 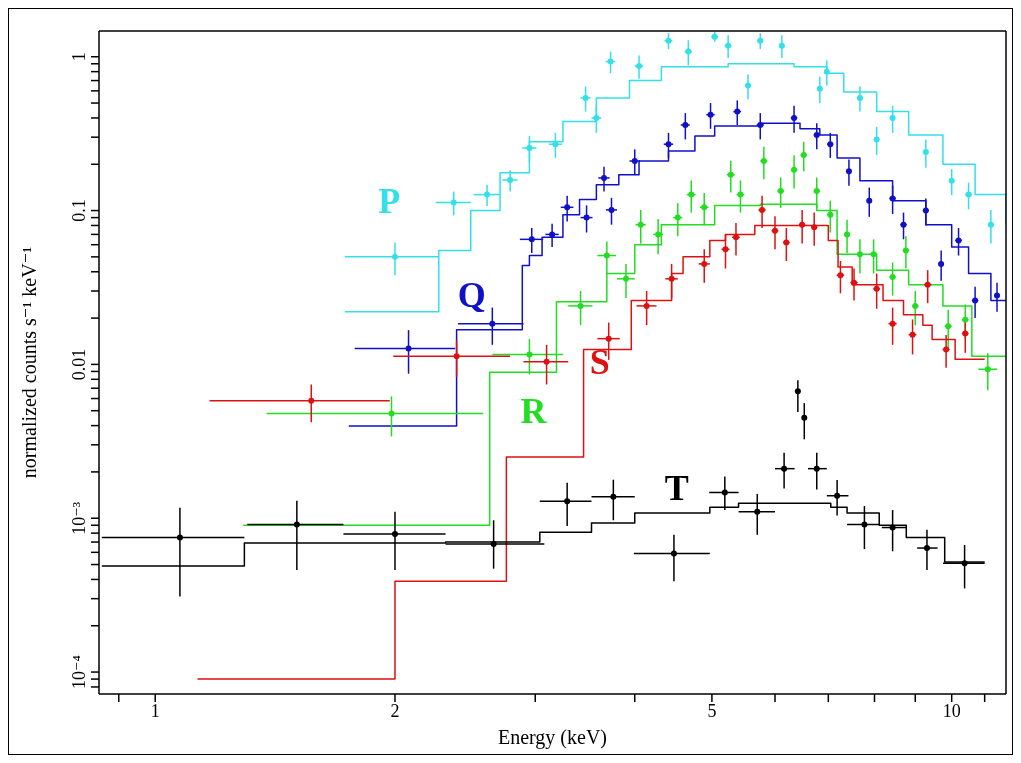 I want to click on series-label: Q, so click(x=471, y=294).